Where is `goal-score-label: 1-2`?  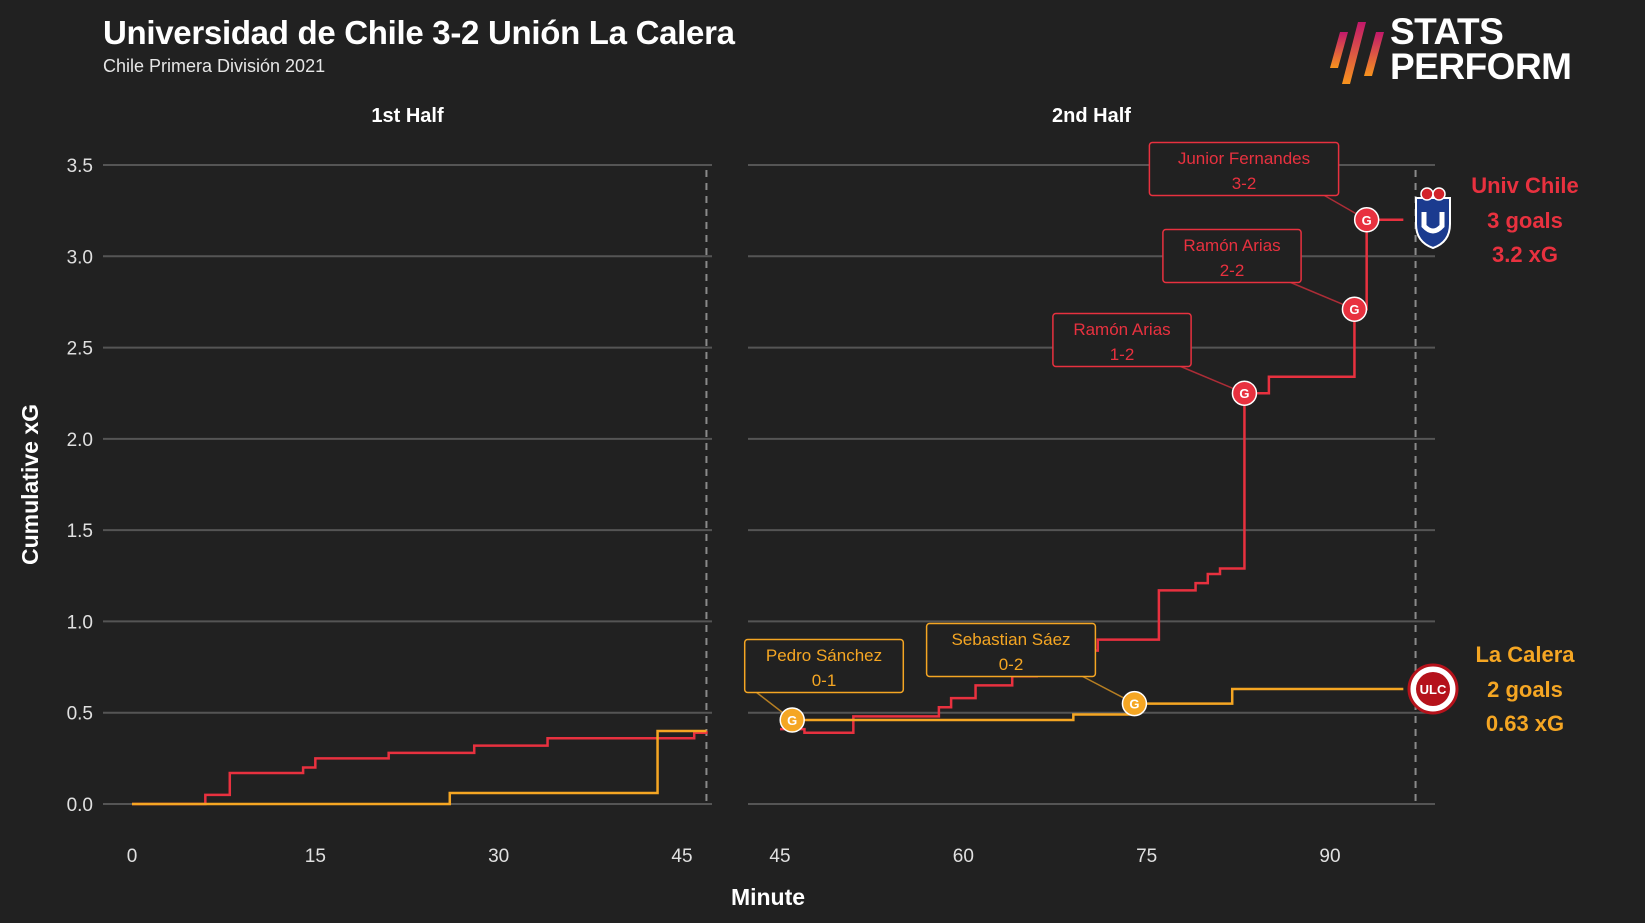 goal-score-label: 1-2 is located at coordinates (1122, 354).